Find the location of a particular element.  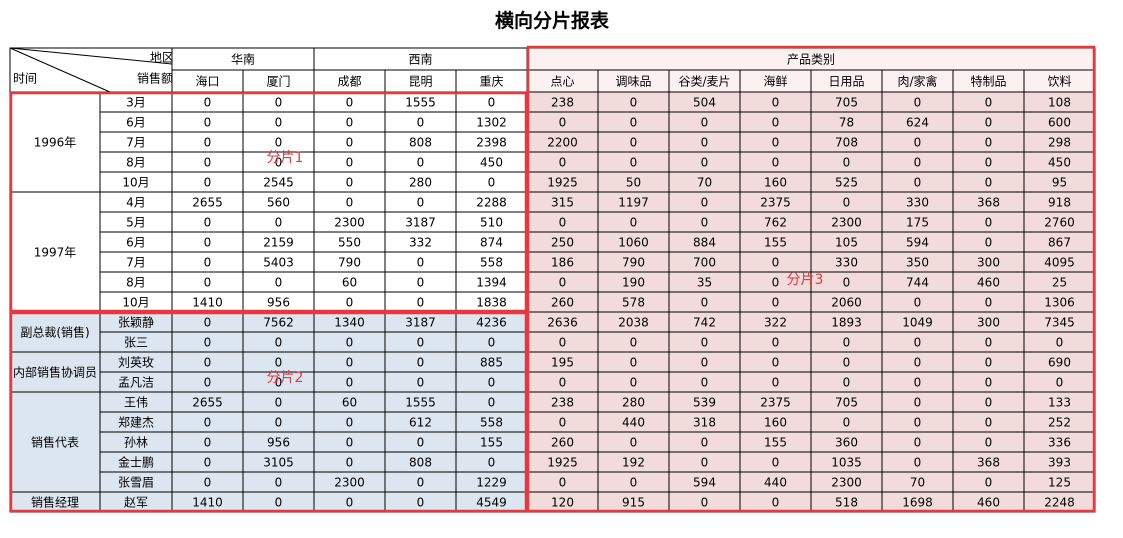

cell-text: 70 is located at coordinates (704, 183).